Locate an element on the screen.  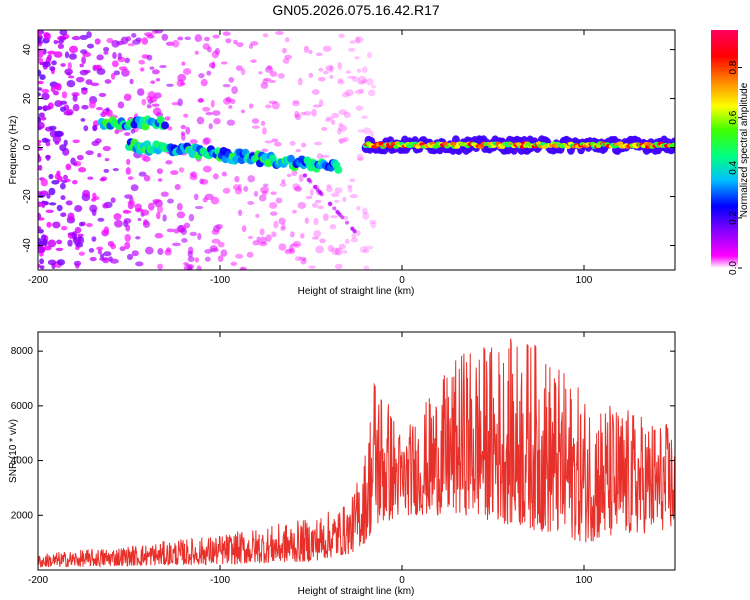
colorbar-tick-label: 0.4 is located at coordinates (733, 167).